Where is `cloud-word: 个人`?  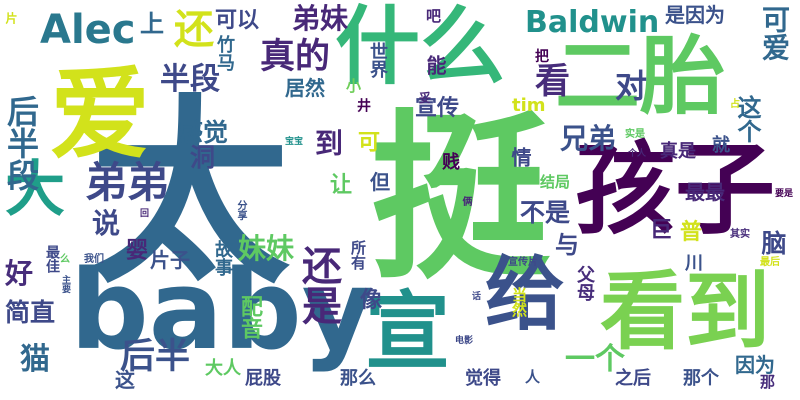
cloud-word: 个人 is located at coordinates (637, 154).